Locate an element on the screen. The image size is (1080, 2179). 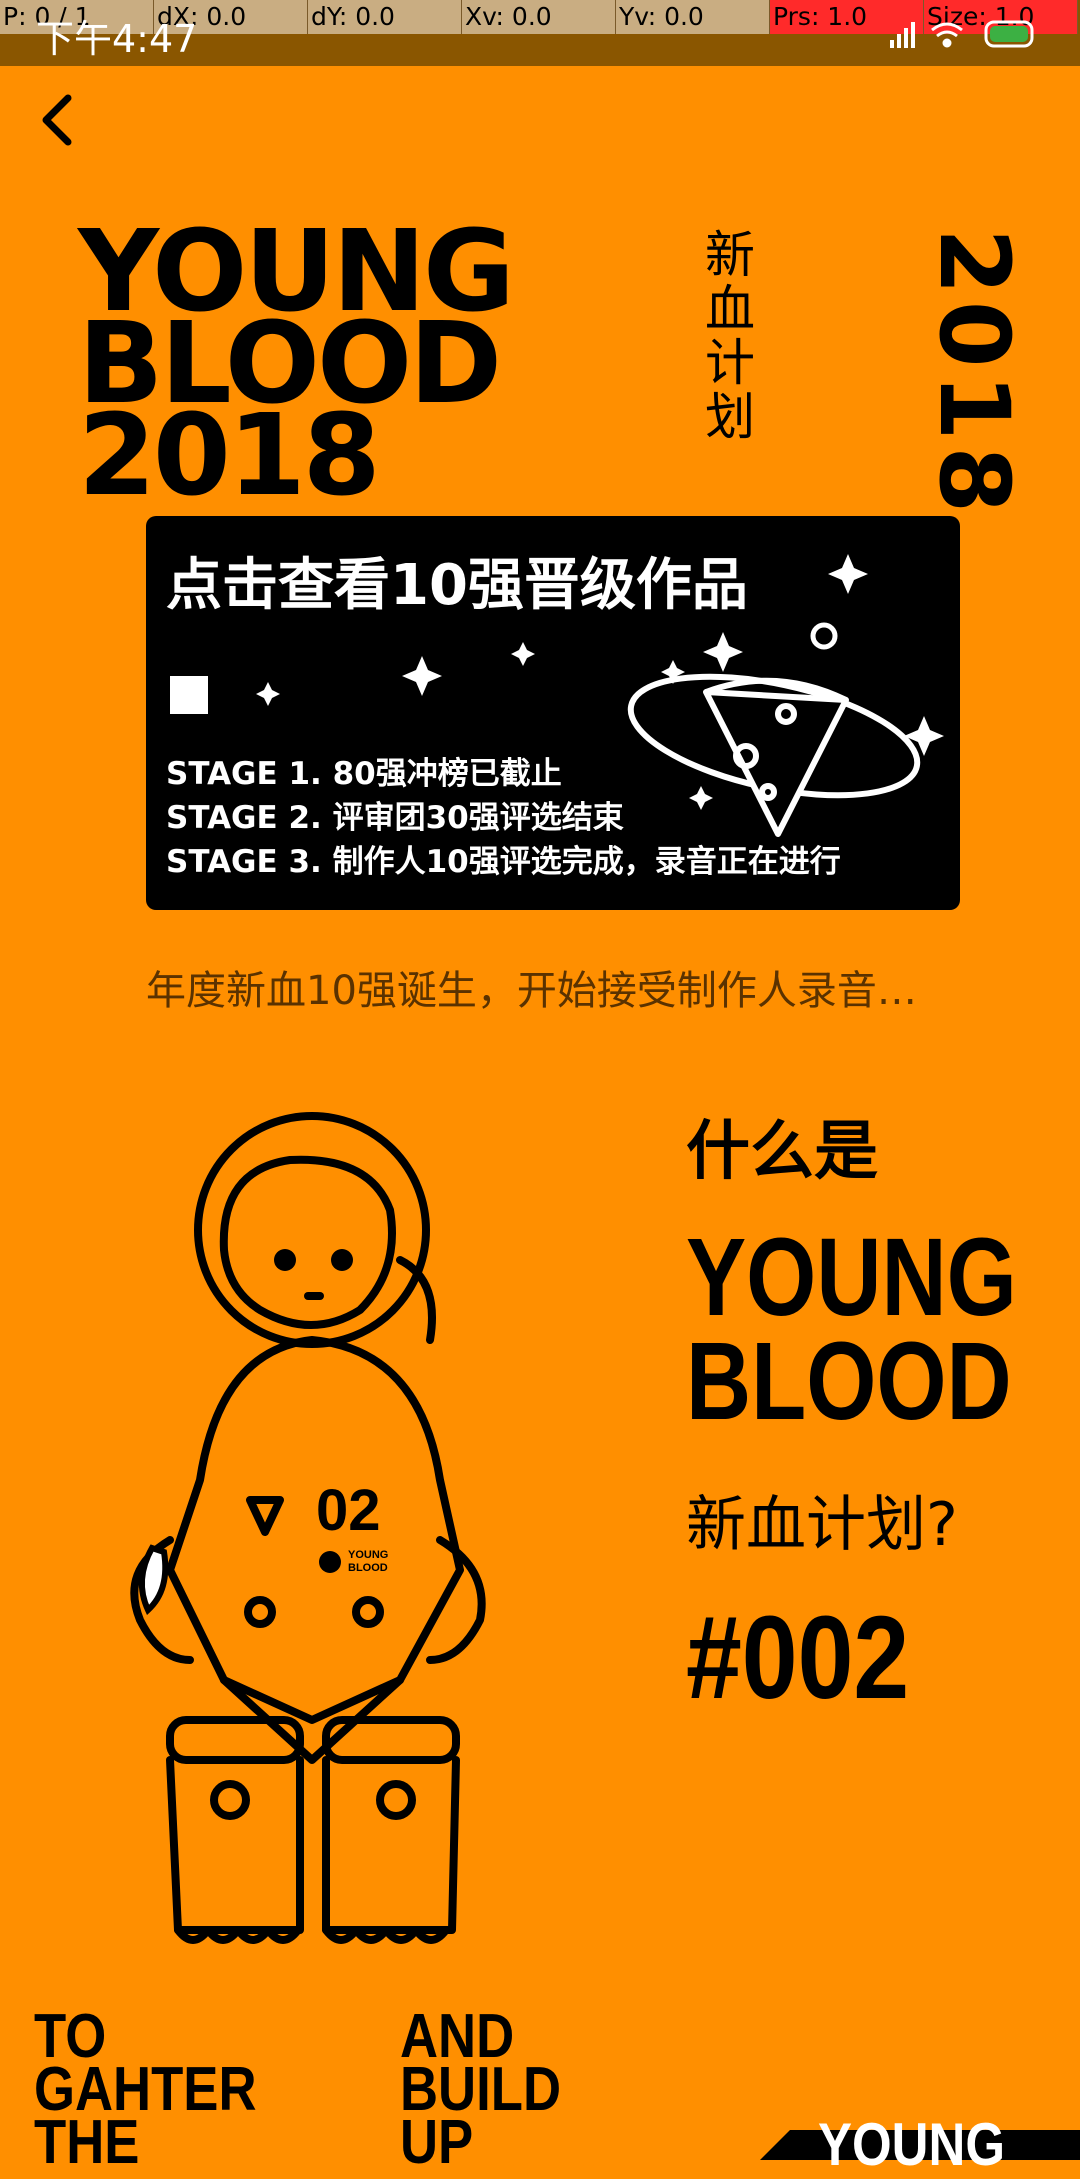
footer-slogan-line: AND is located at coordinates (457, 2036).